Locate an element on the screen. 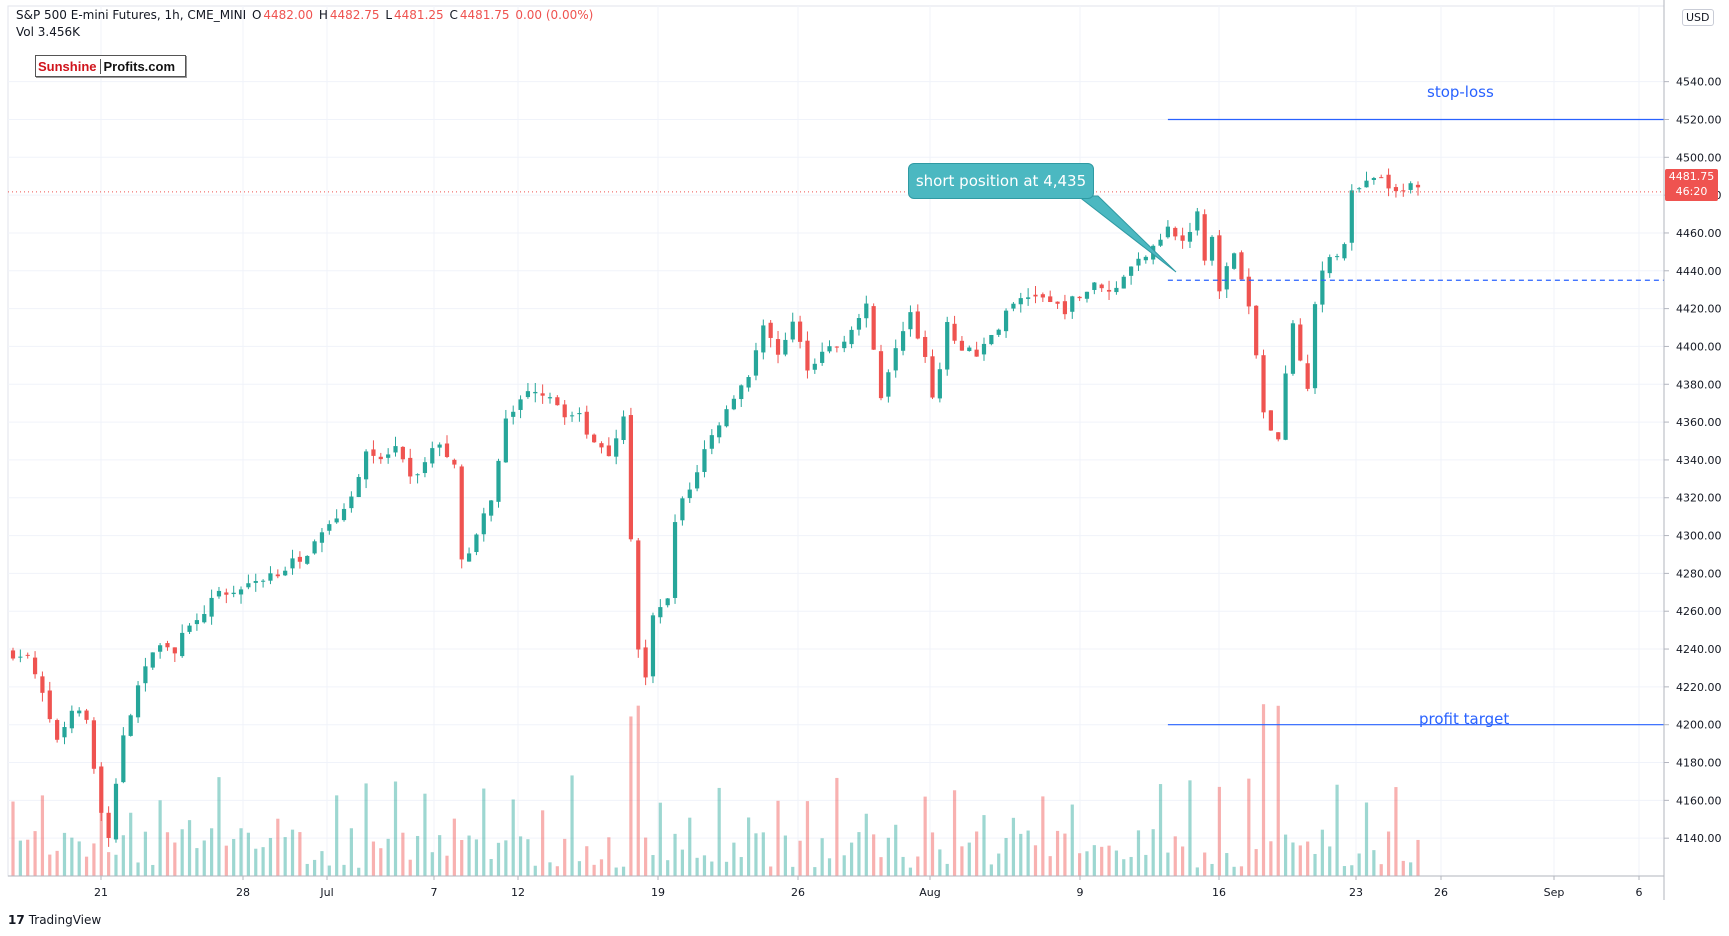 The width and height of the screenshot is (1729, 936). volume-value: 3.456K is located at coordinates (59, 32).